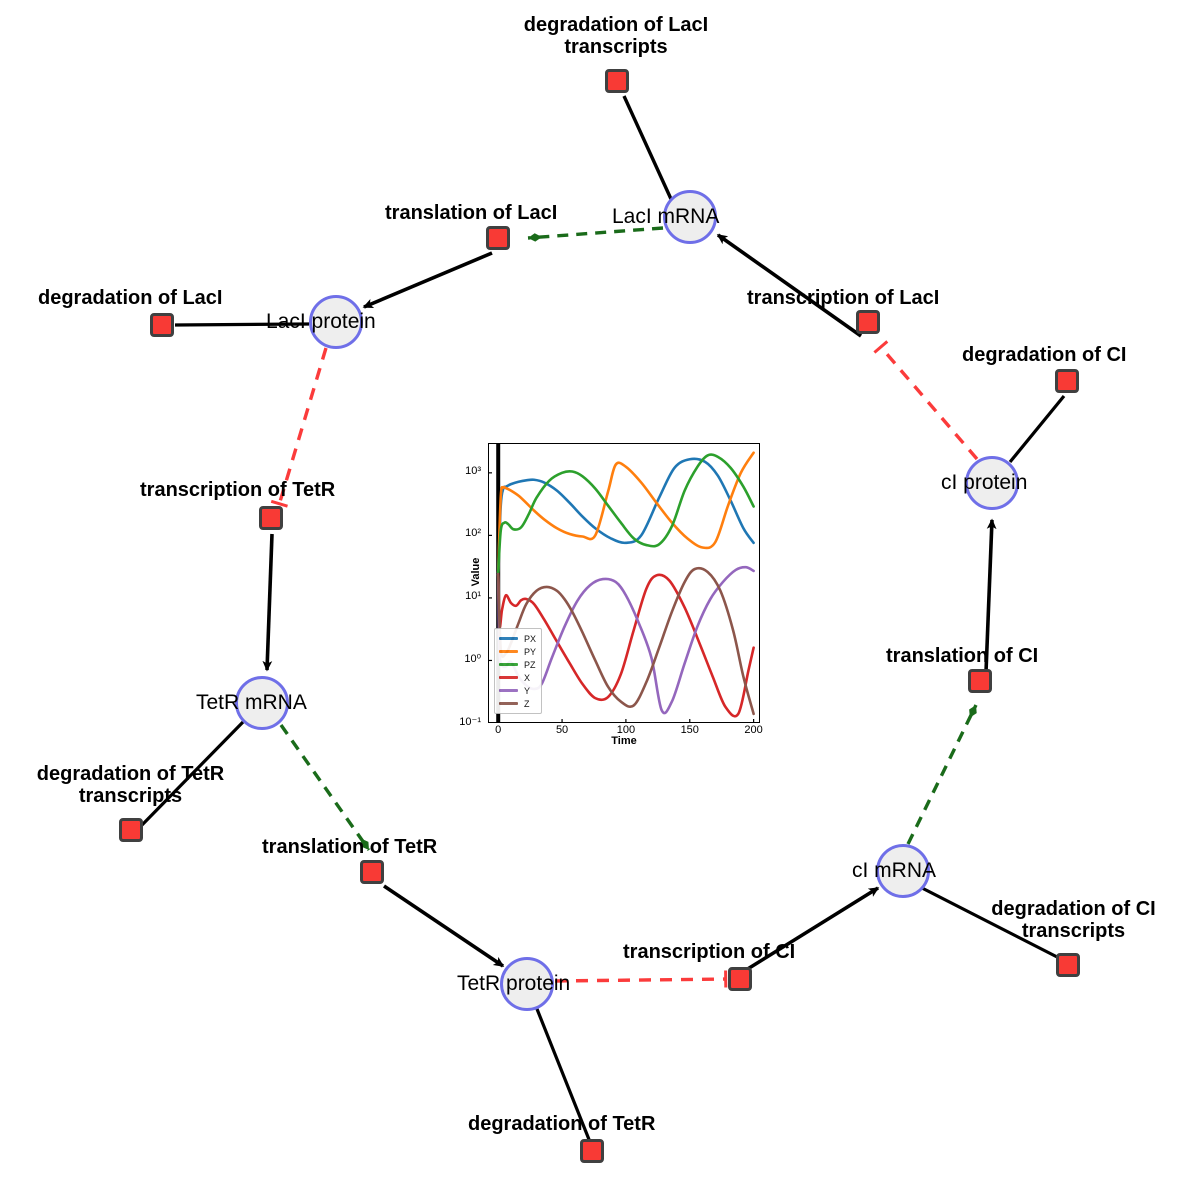 The height and width of the screenshot is (1200, 1189). What do you see at coordinates (562, 1124) in the screenshot?
I see `reaction-label-deg-tetr: degradation of TetR` at bounding box center [562, 1124].